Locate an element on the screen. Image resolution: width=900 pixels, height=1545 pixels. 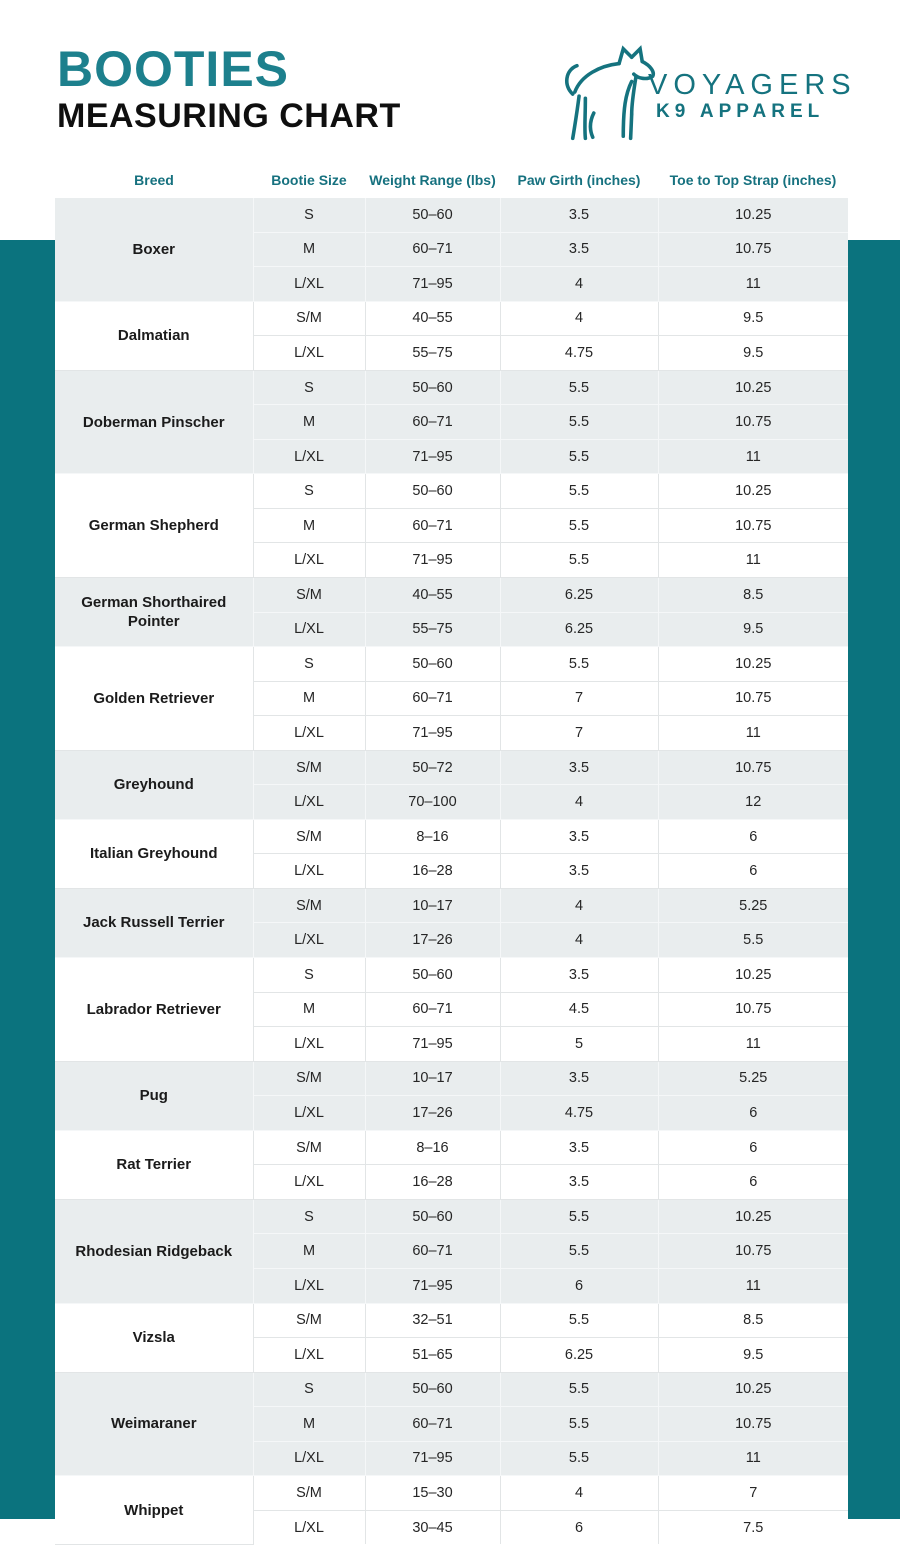
table-row: M 60–71 5.5 10.75 is located at coordinates (451, 1251).